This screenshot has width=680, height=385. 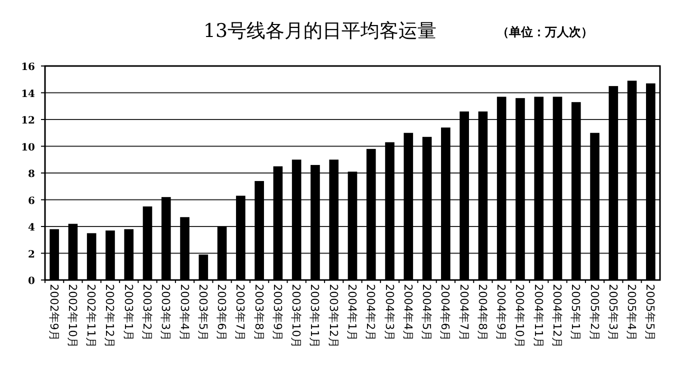 What do you see at coordinates (315, 316) in the screenshot?
I see `x-tick-label: 2003年11月` at bounding box center [315, 316].